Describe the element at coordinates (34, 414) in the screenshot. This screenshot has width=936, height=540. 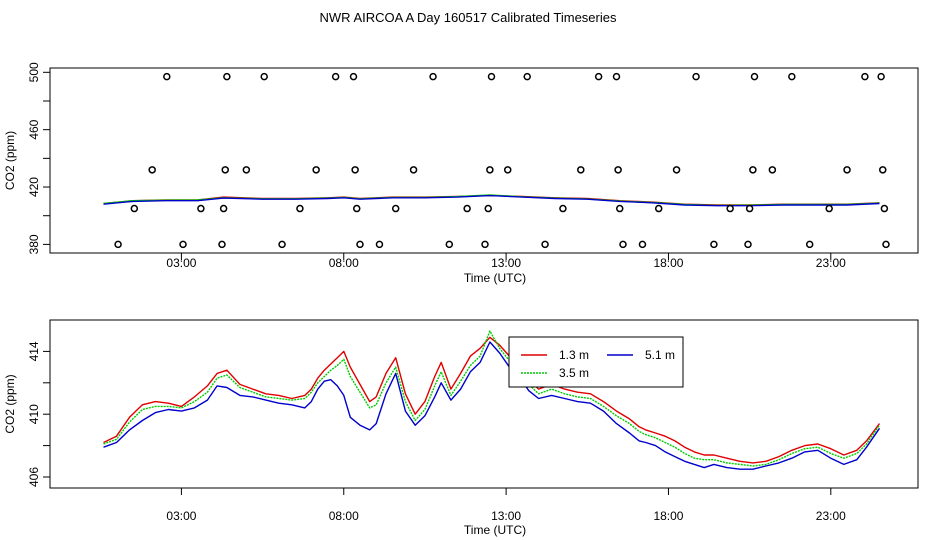
I see `y-tick-label: 410` at that location.